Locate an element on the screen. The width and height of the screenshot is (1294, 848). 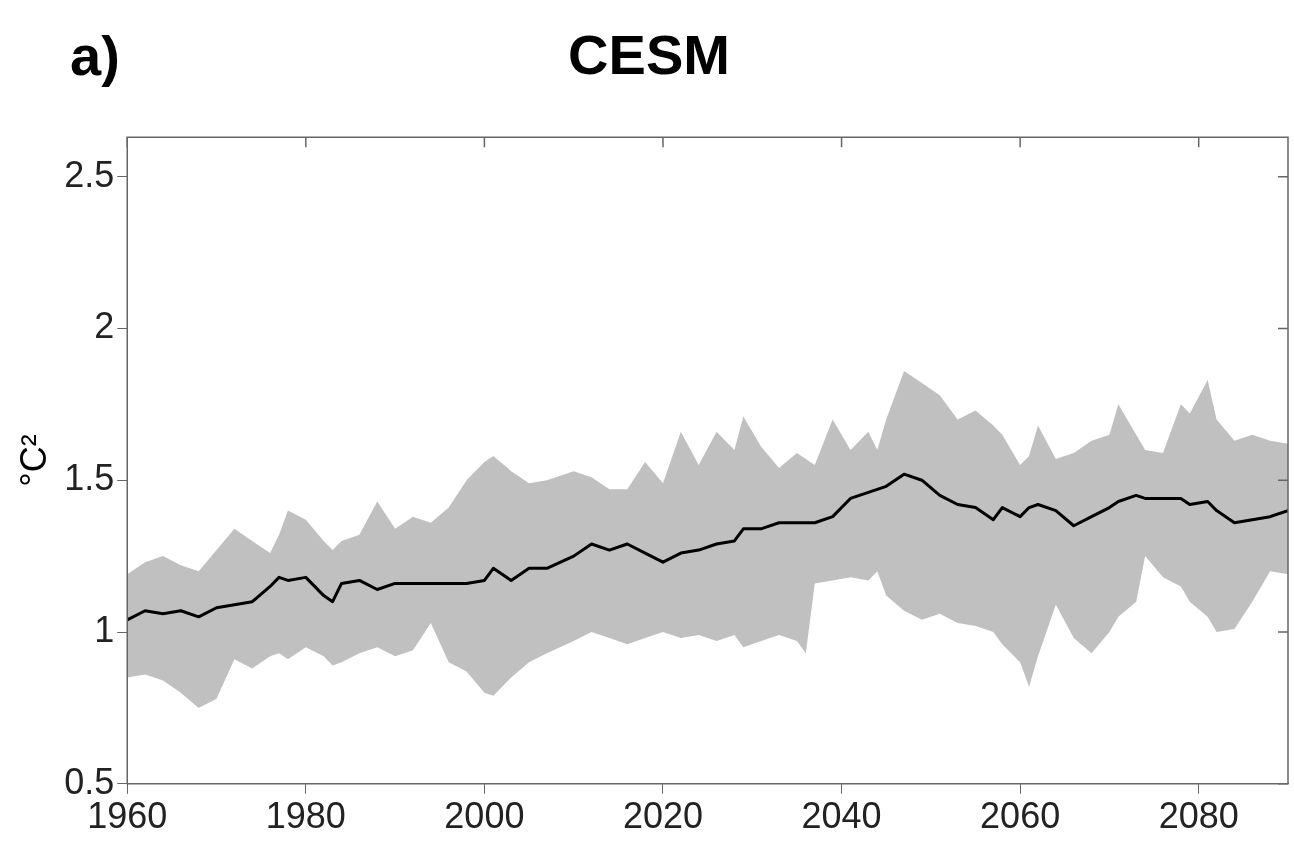
text: a) is located at coordinates (95, 55).